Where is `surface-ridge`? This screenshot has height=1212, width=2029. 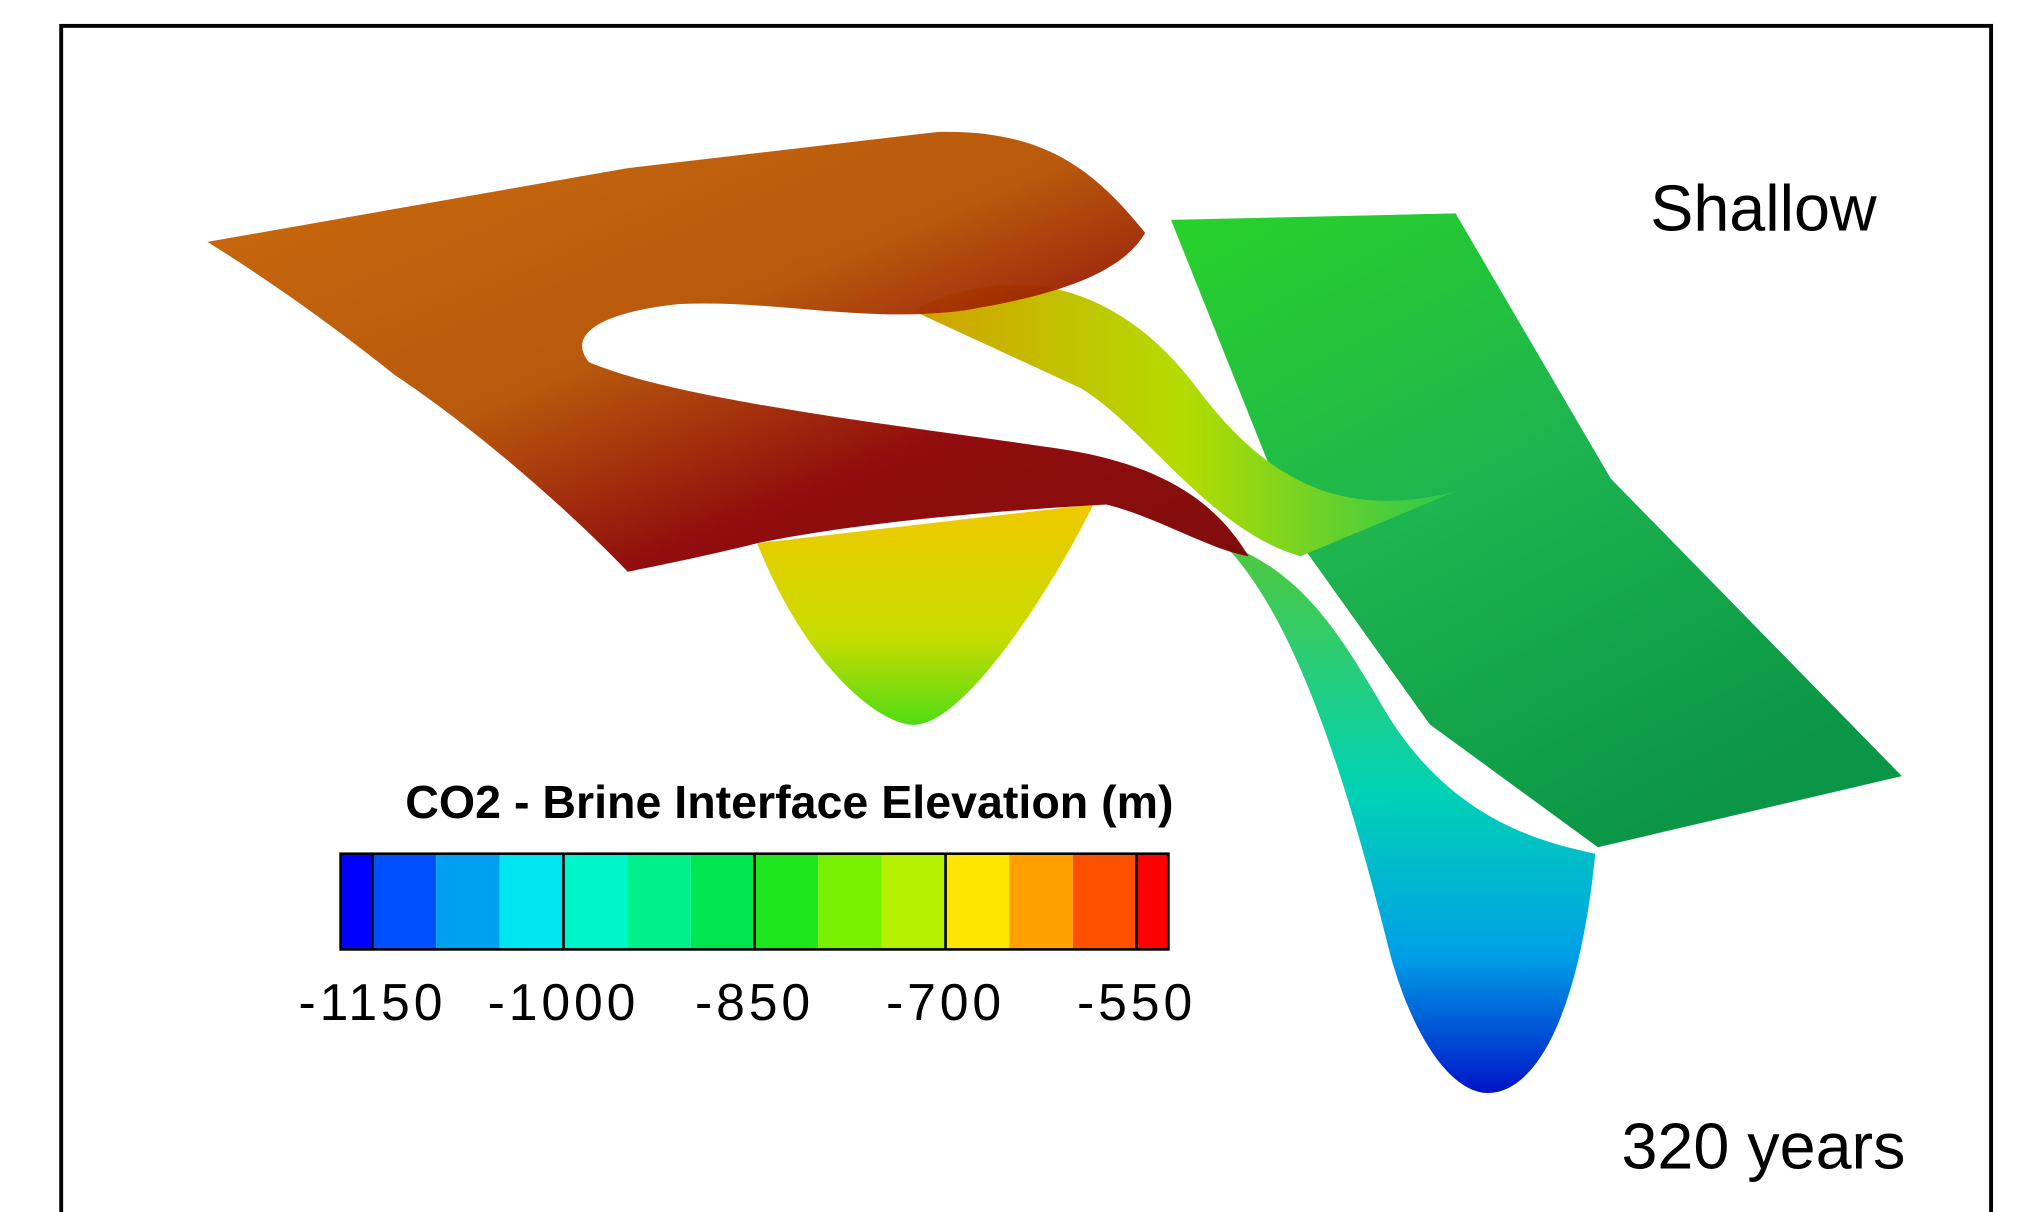
surface-ridge is located at coordinates (1184, 420).